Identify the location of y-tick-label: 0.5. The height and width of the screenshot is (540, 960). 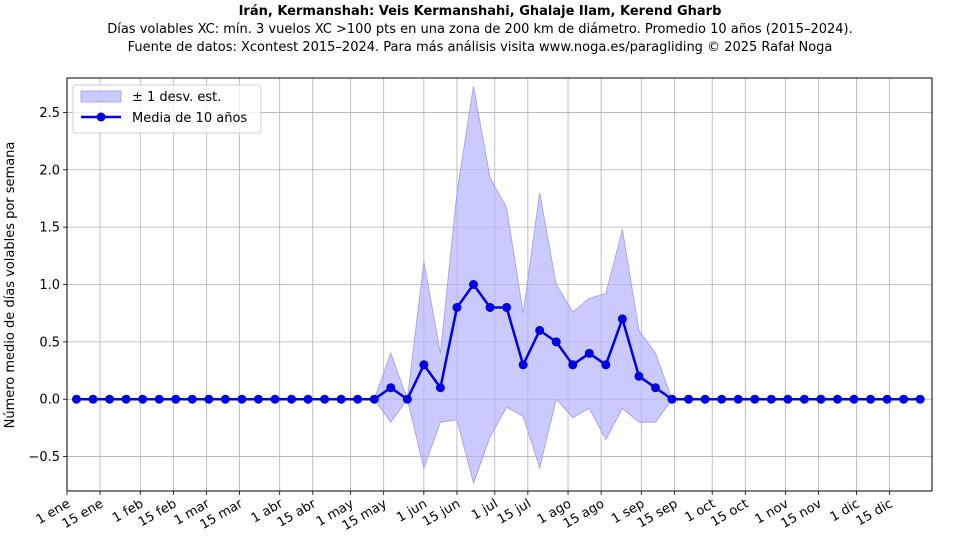
(49, 342).